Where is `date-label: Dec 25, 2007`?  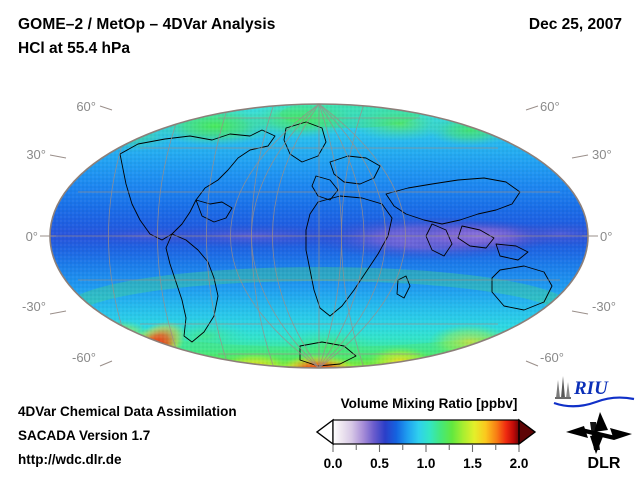 date-label: Dec 25, 2007 is located at coordinates (575, 24).